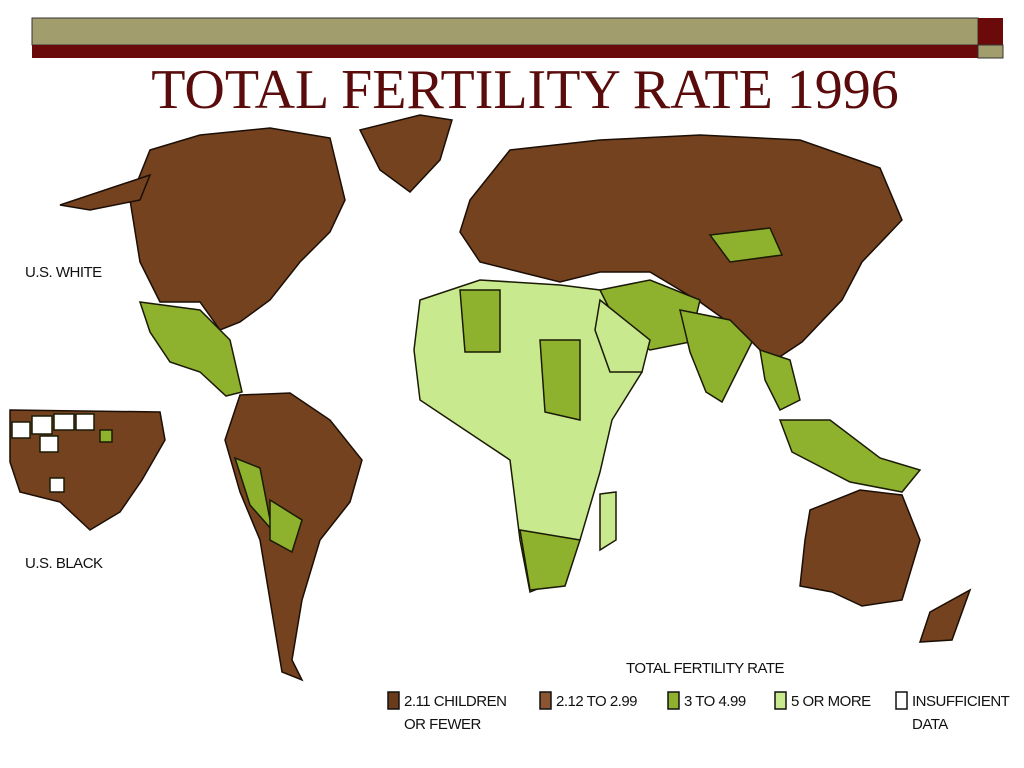 Image resolution: width=1024 pixels, height=768 pixels. Describe the element at coordinates (237, 229) in the screenshot. I see `north-america` at that location.